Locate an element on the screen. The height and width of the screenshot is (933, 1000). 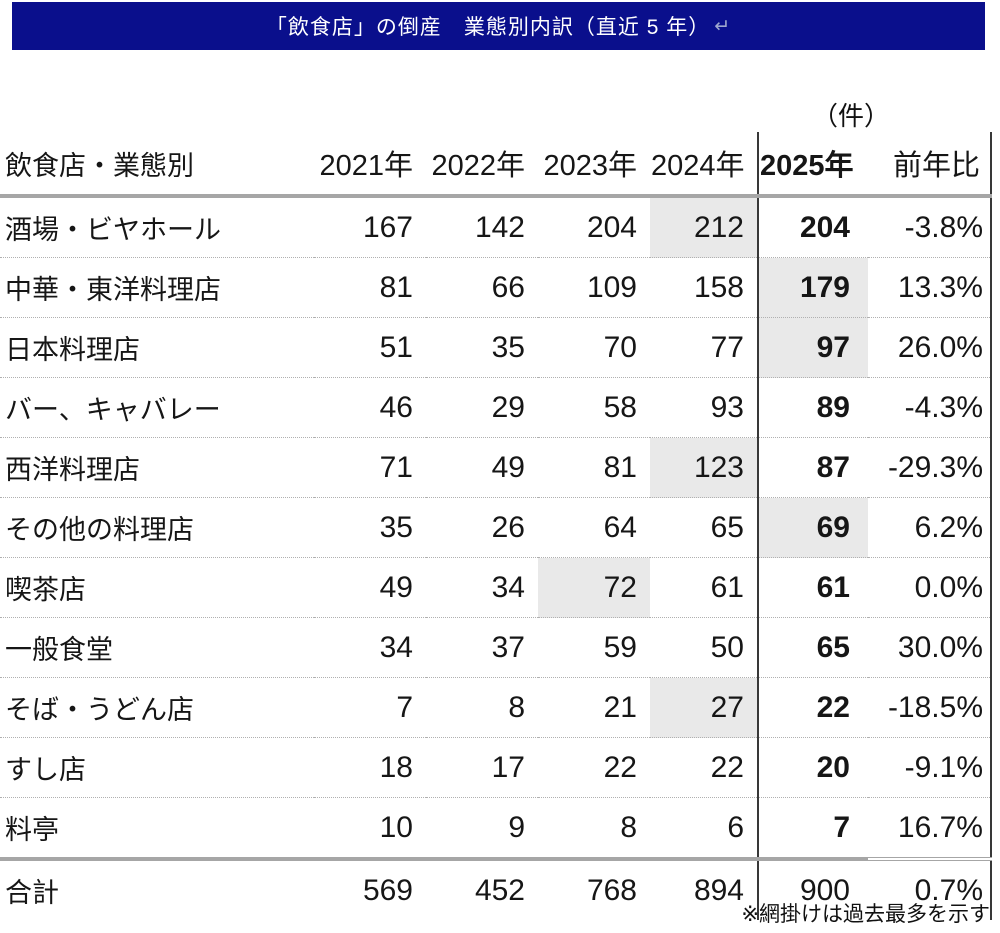
cell-2024: 212 is located at coordinates (704, 227).